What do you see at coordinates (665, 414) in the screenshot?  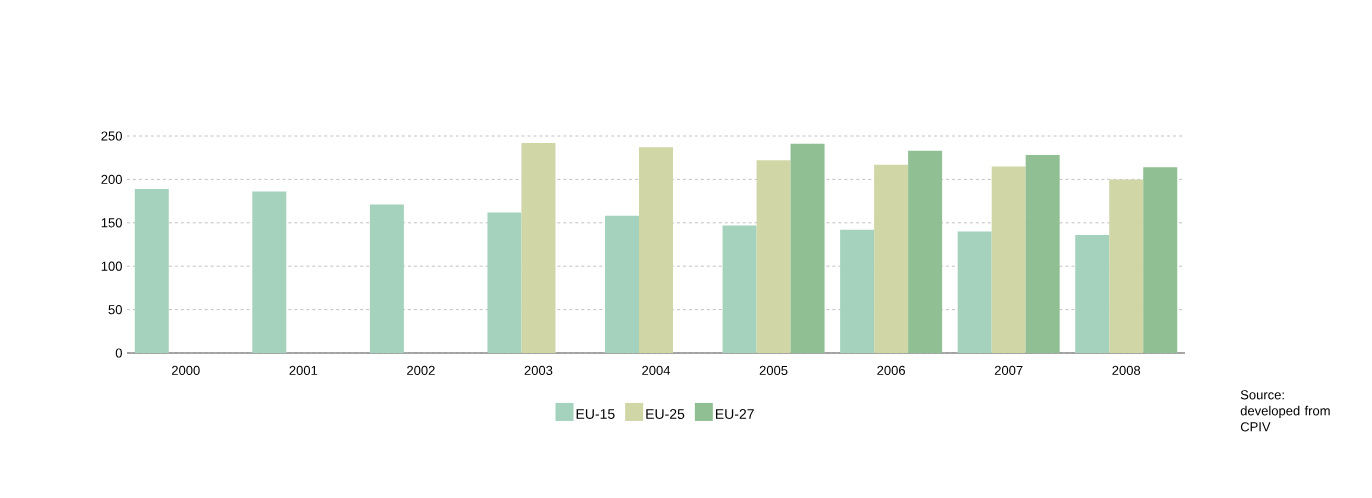 I see `legend-label: EU-25` at bounding box center [665, 414].